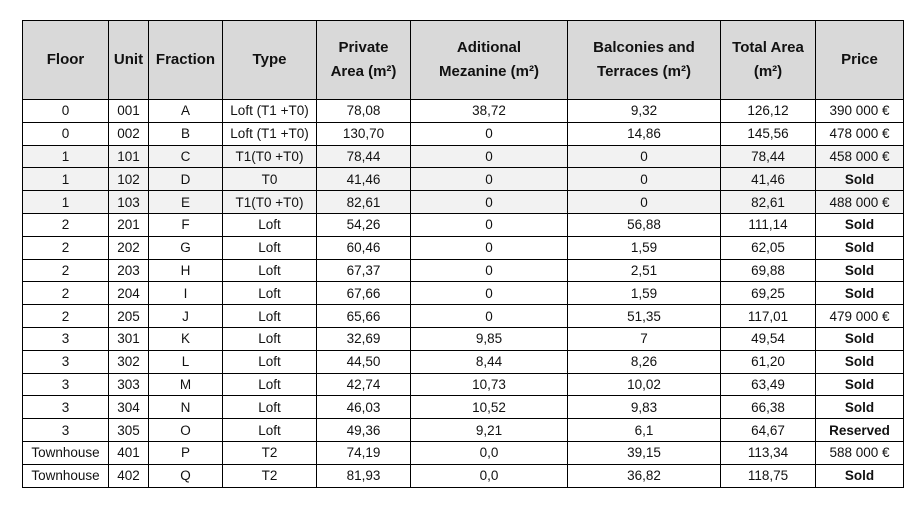 This screenshot has width=921, height=506. Describe the element at coordinates (644, 111) in the screenshot. I see `table-cell: 9,32` at that location.